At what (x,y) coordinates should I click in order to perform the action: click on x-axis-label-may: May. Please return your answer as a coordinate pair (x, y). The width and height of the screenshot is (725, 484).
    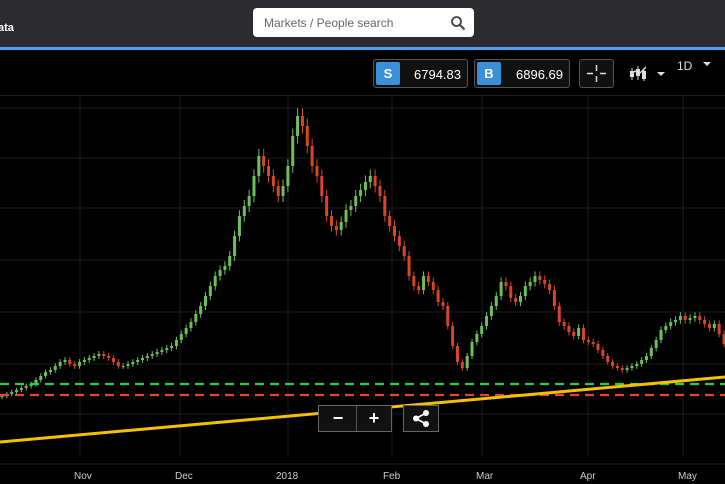
    Looking at the image, I should click on (687, 476).